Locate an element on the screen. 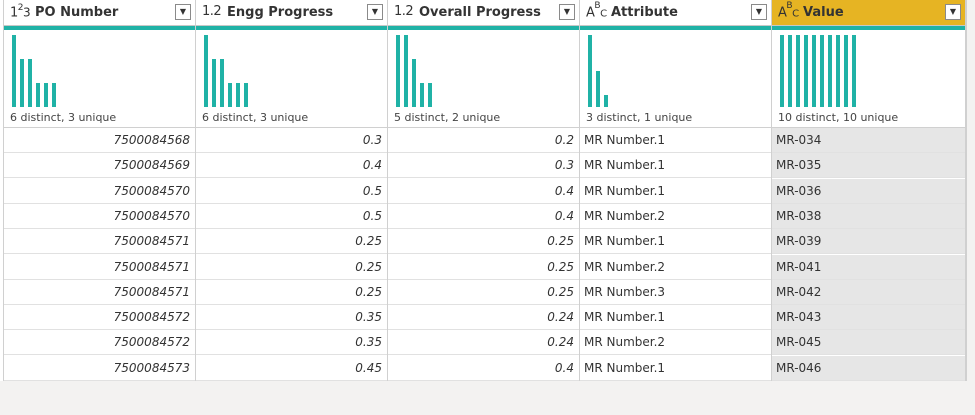 This screenshot has width=975, height=415. table-cell: MR Number.3 is located at coordinates (676, 292).